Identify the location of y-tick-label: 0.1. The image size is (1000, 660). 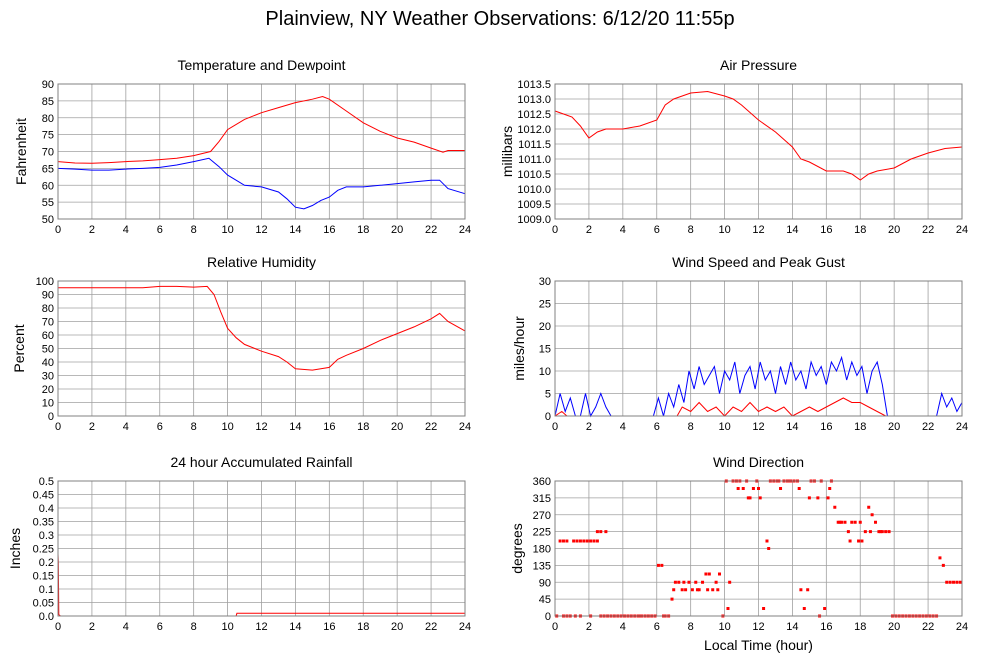
(46, 590).